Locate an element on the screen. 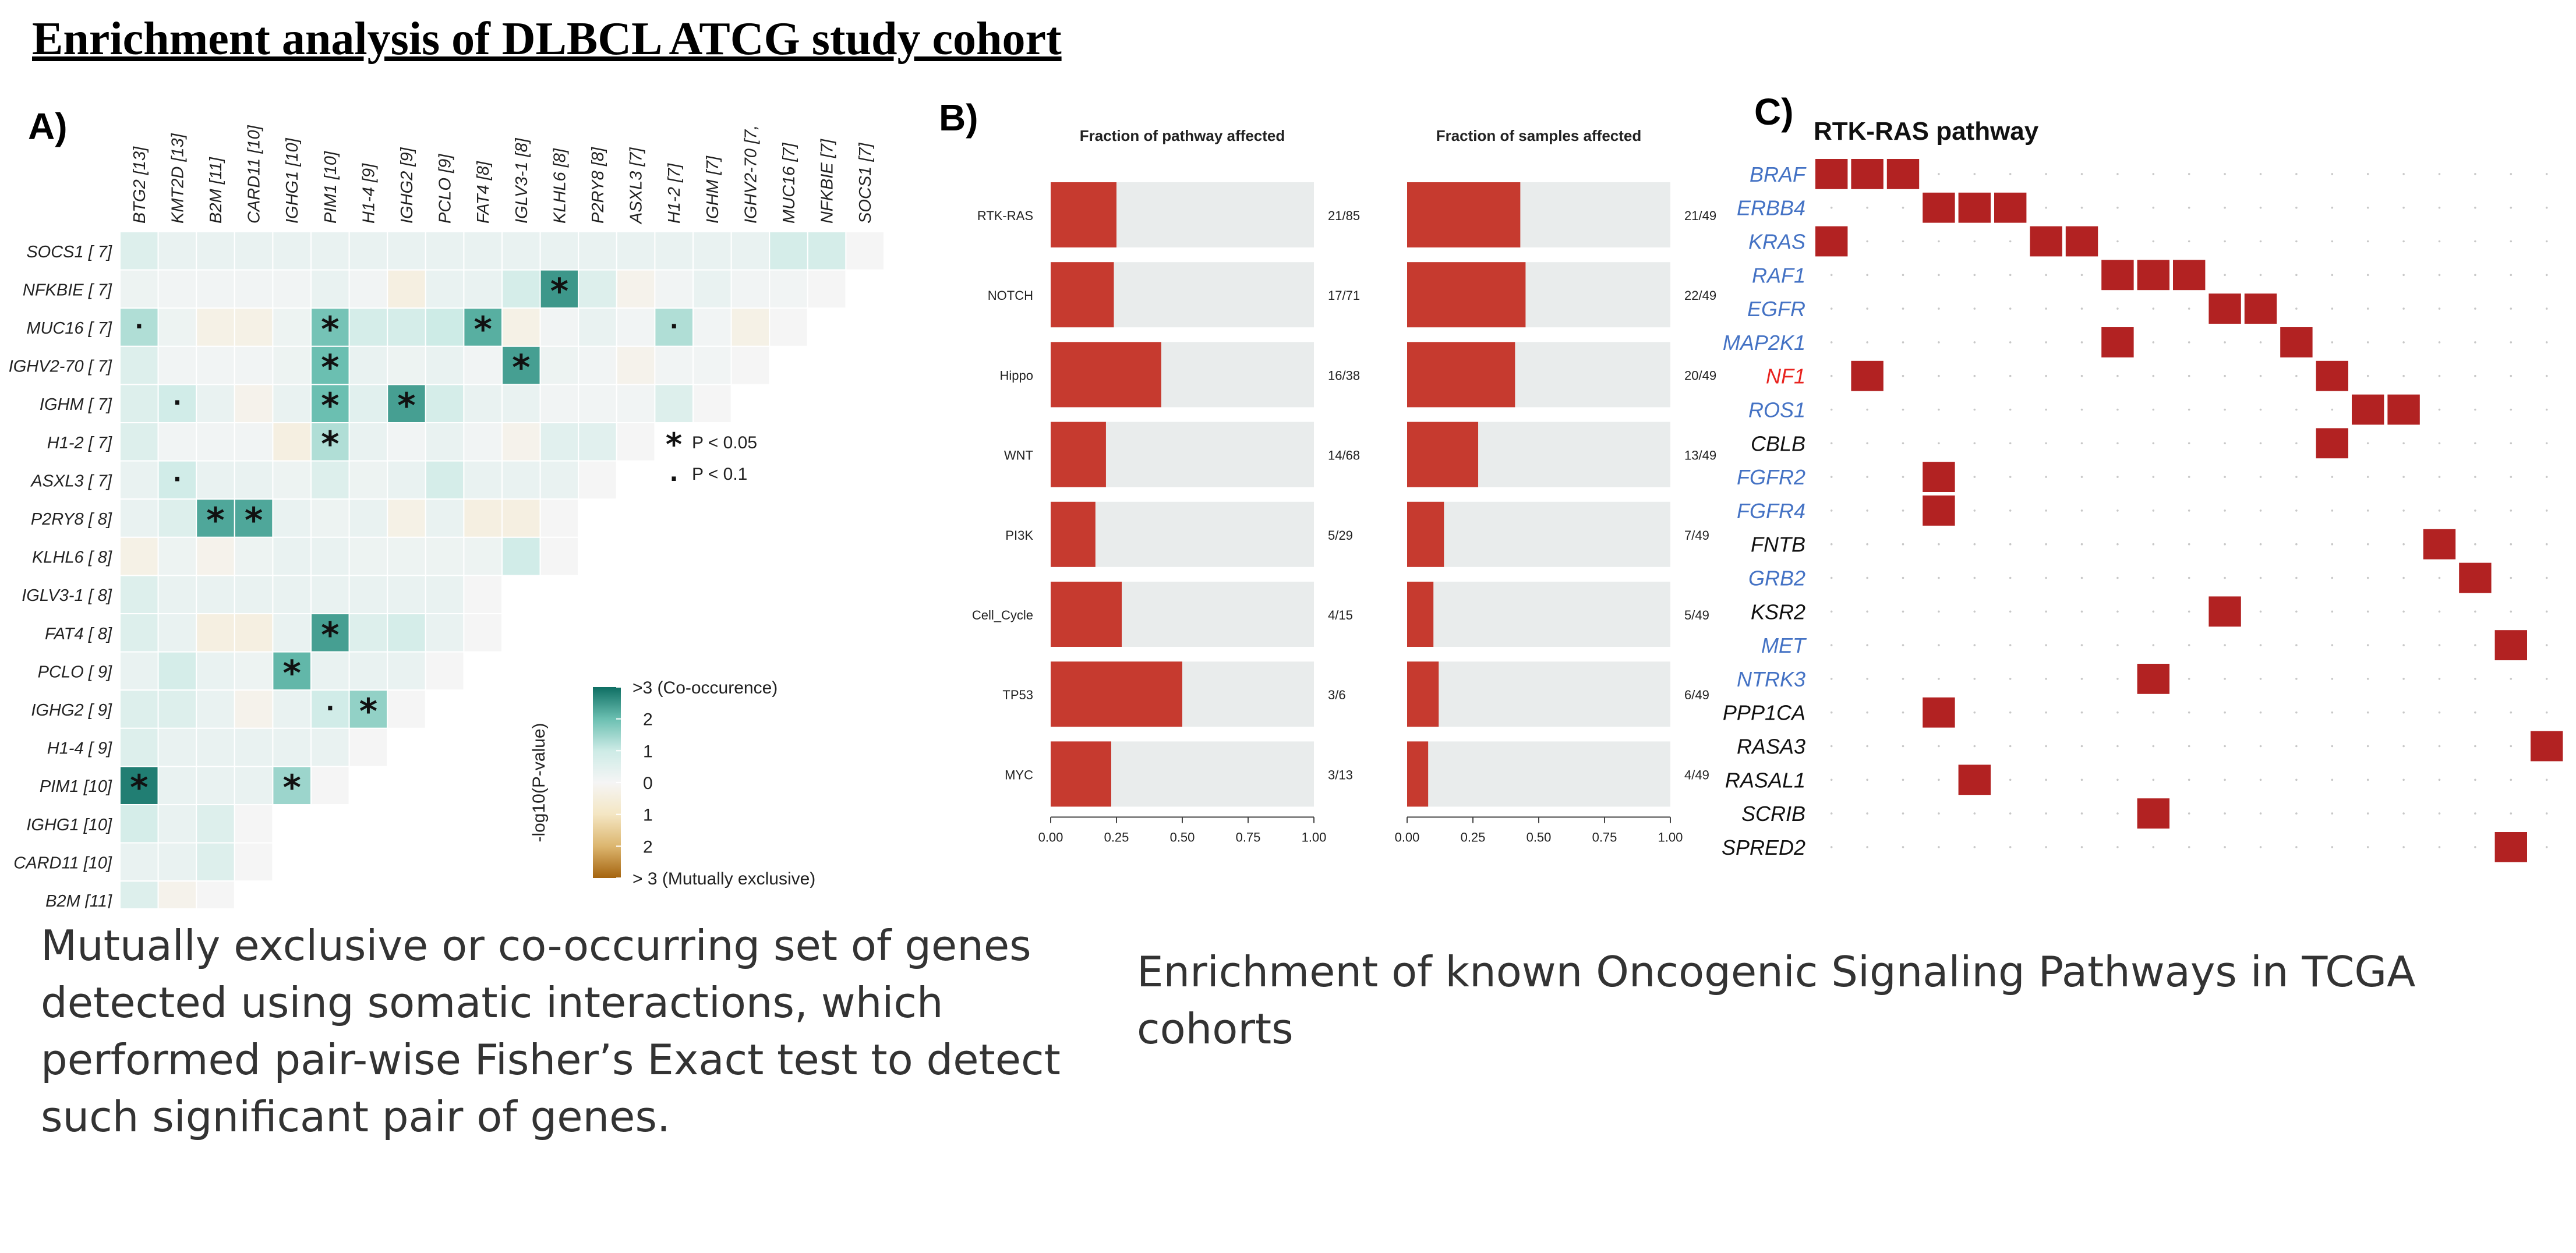 The width and height of the screenshot is (2576, 1253). bar-count-label: 3/6 is located at coordinates (1337, 695).